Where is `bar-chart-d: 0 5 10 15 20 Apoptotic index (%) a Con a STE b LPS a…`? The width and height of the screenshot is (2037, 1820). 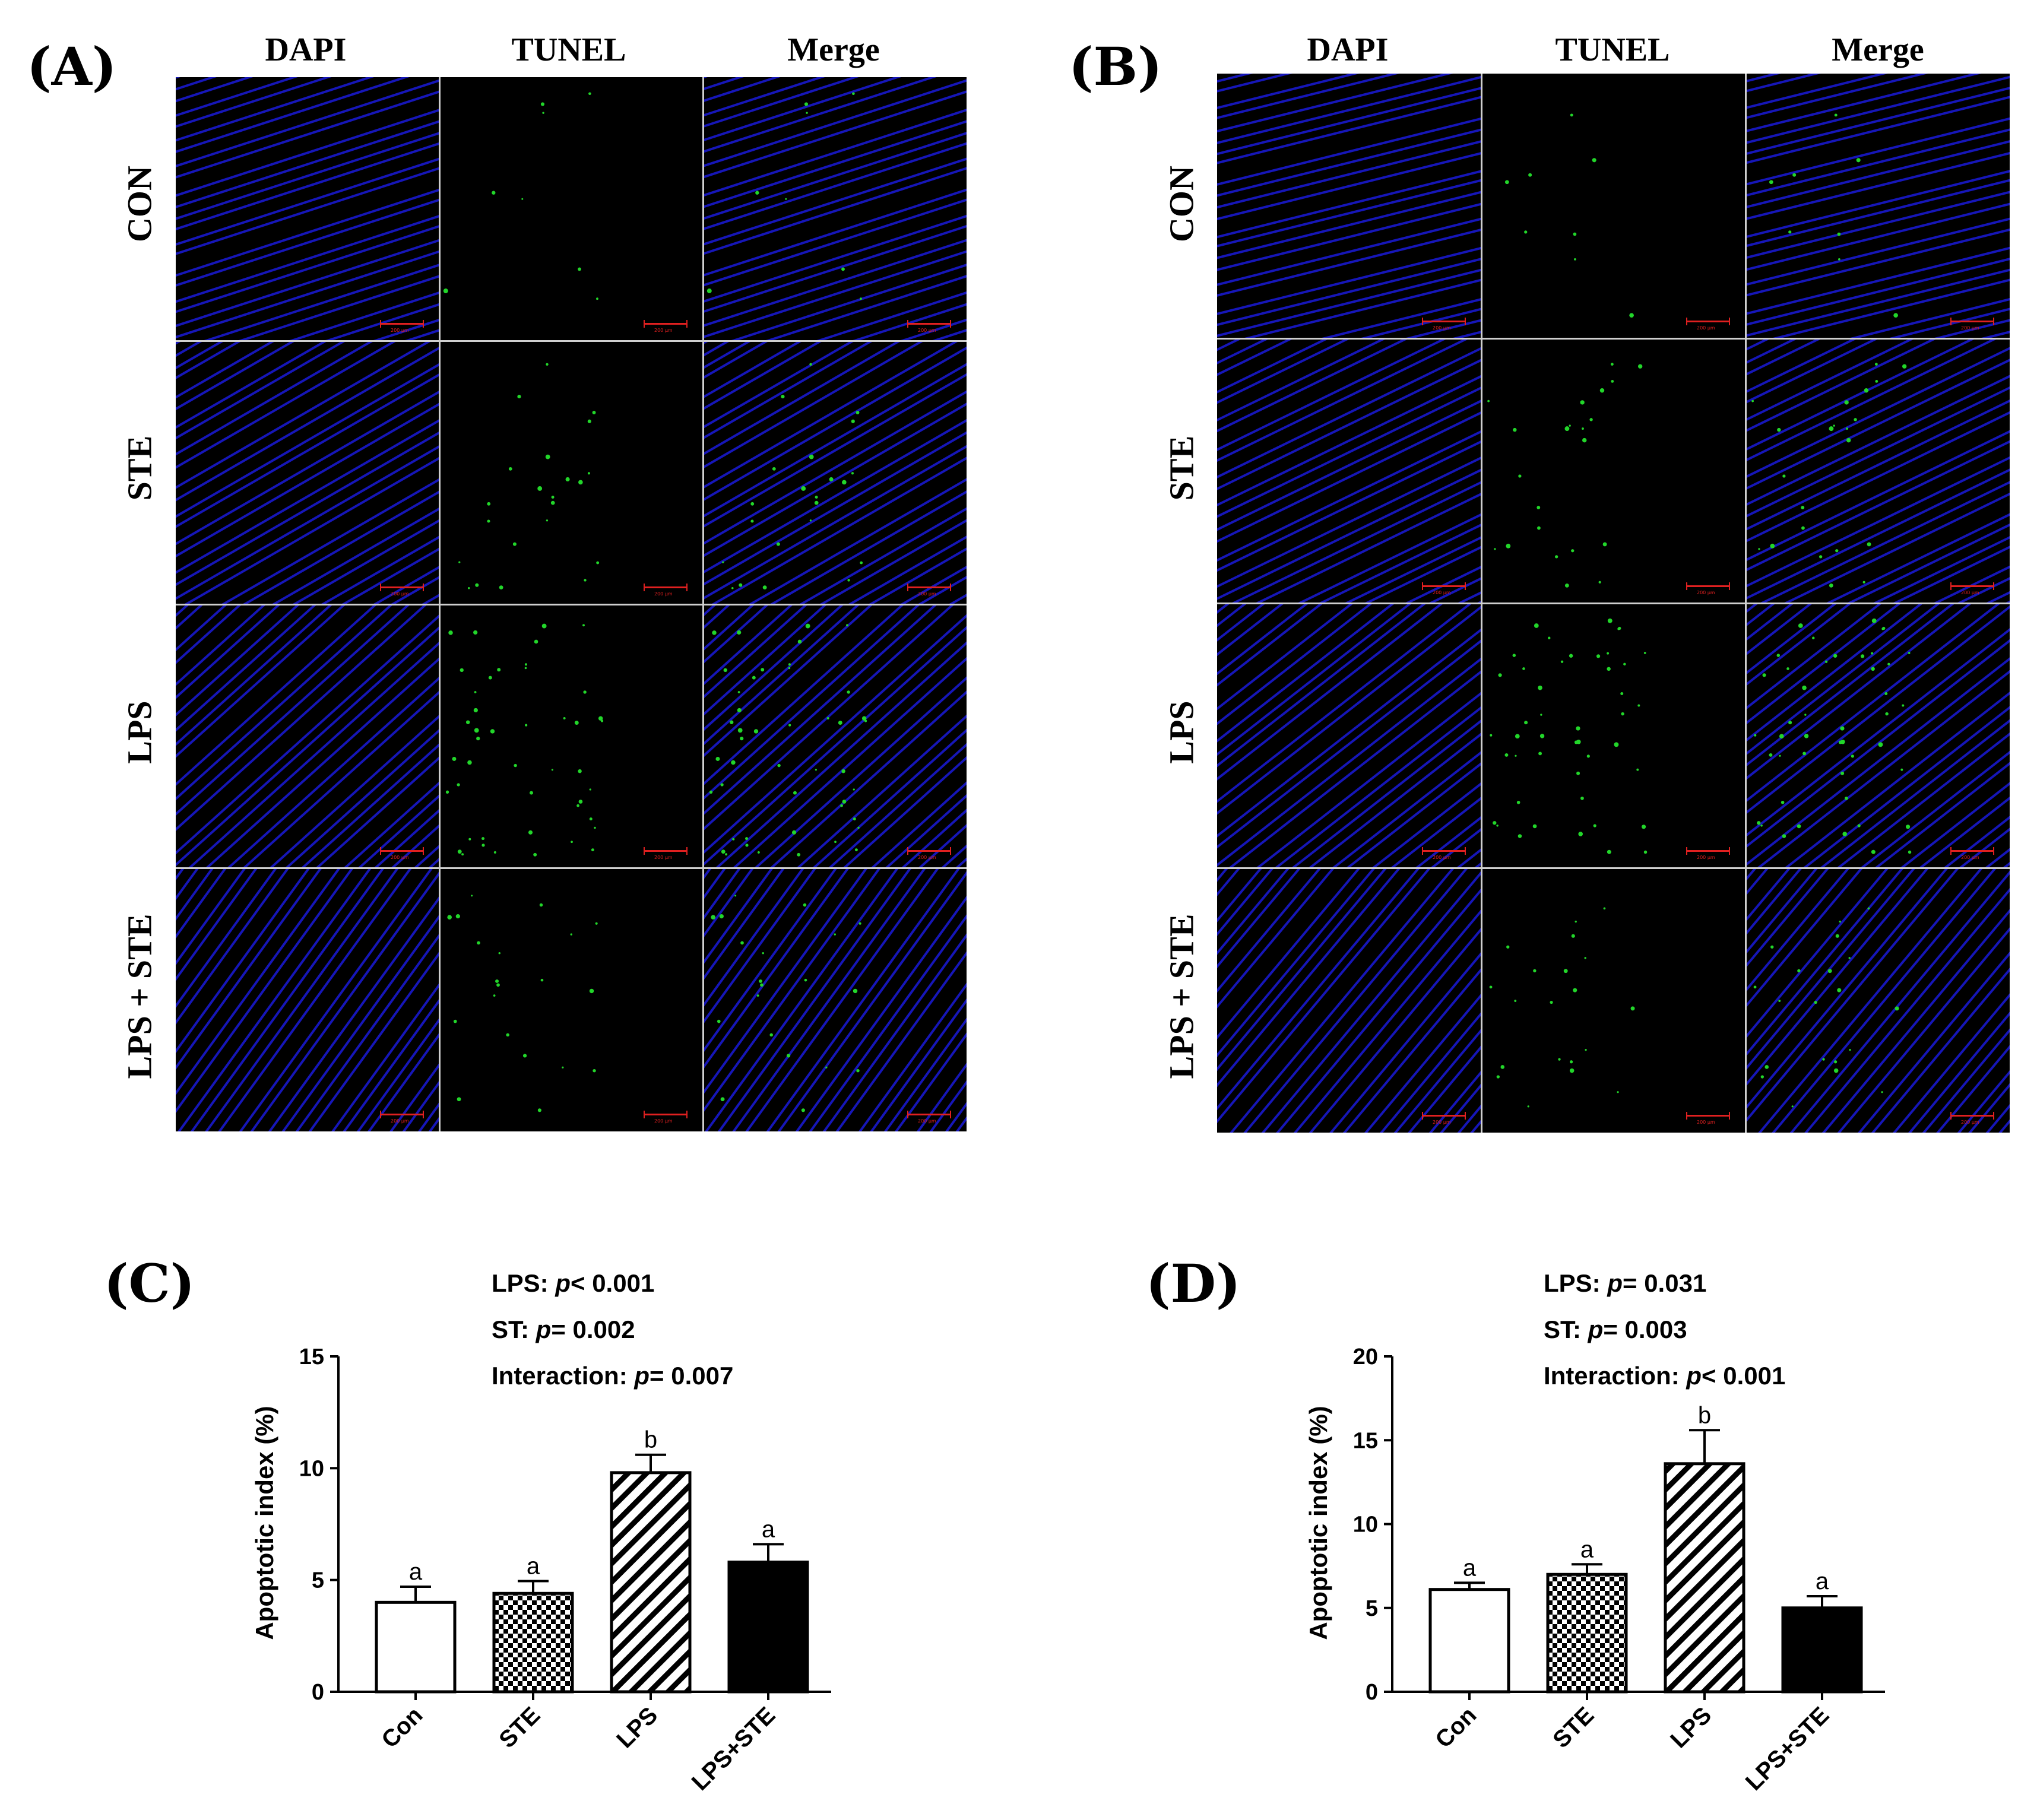
bar-chart-d: 0 5 10 15 20 Apoptotic index (%) a Con a STE b LPS a… is located at coordinates (1594, 1569).